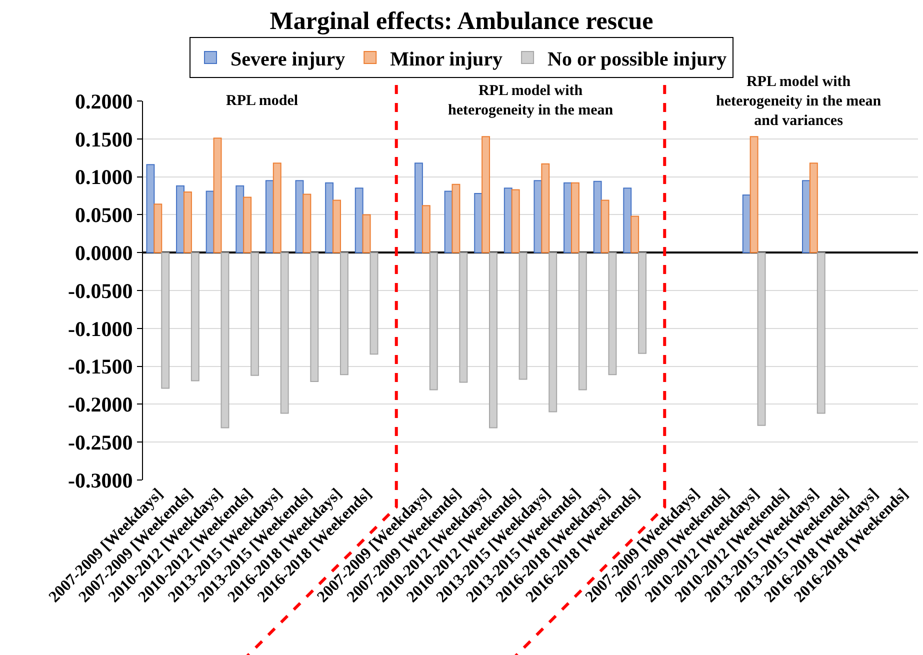 The image size is (923, 655). I want to click on chart-title: Marginal effects: Ambulance rescue, so click(462, 21).